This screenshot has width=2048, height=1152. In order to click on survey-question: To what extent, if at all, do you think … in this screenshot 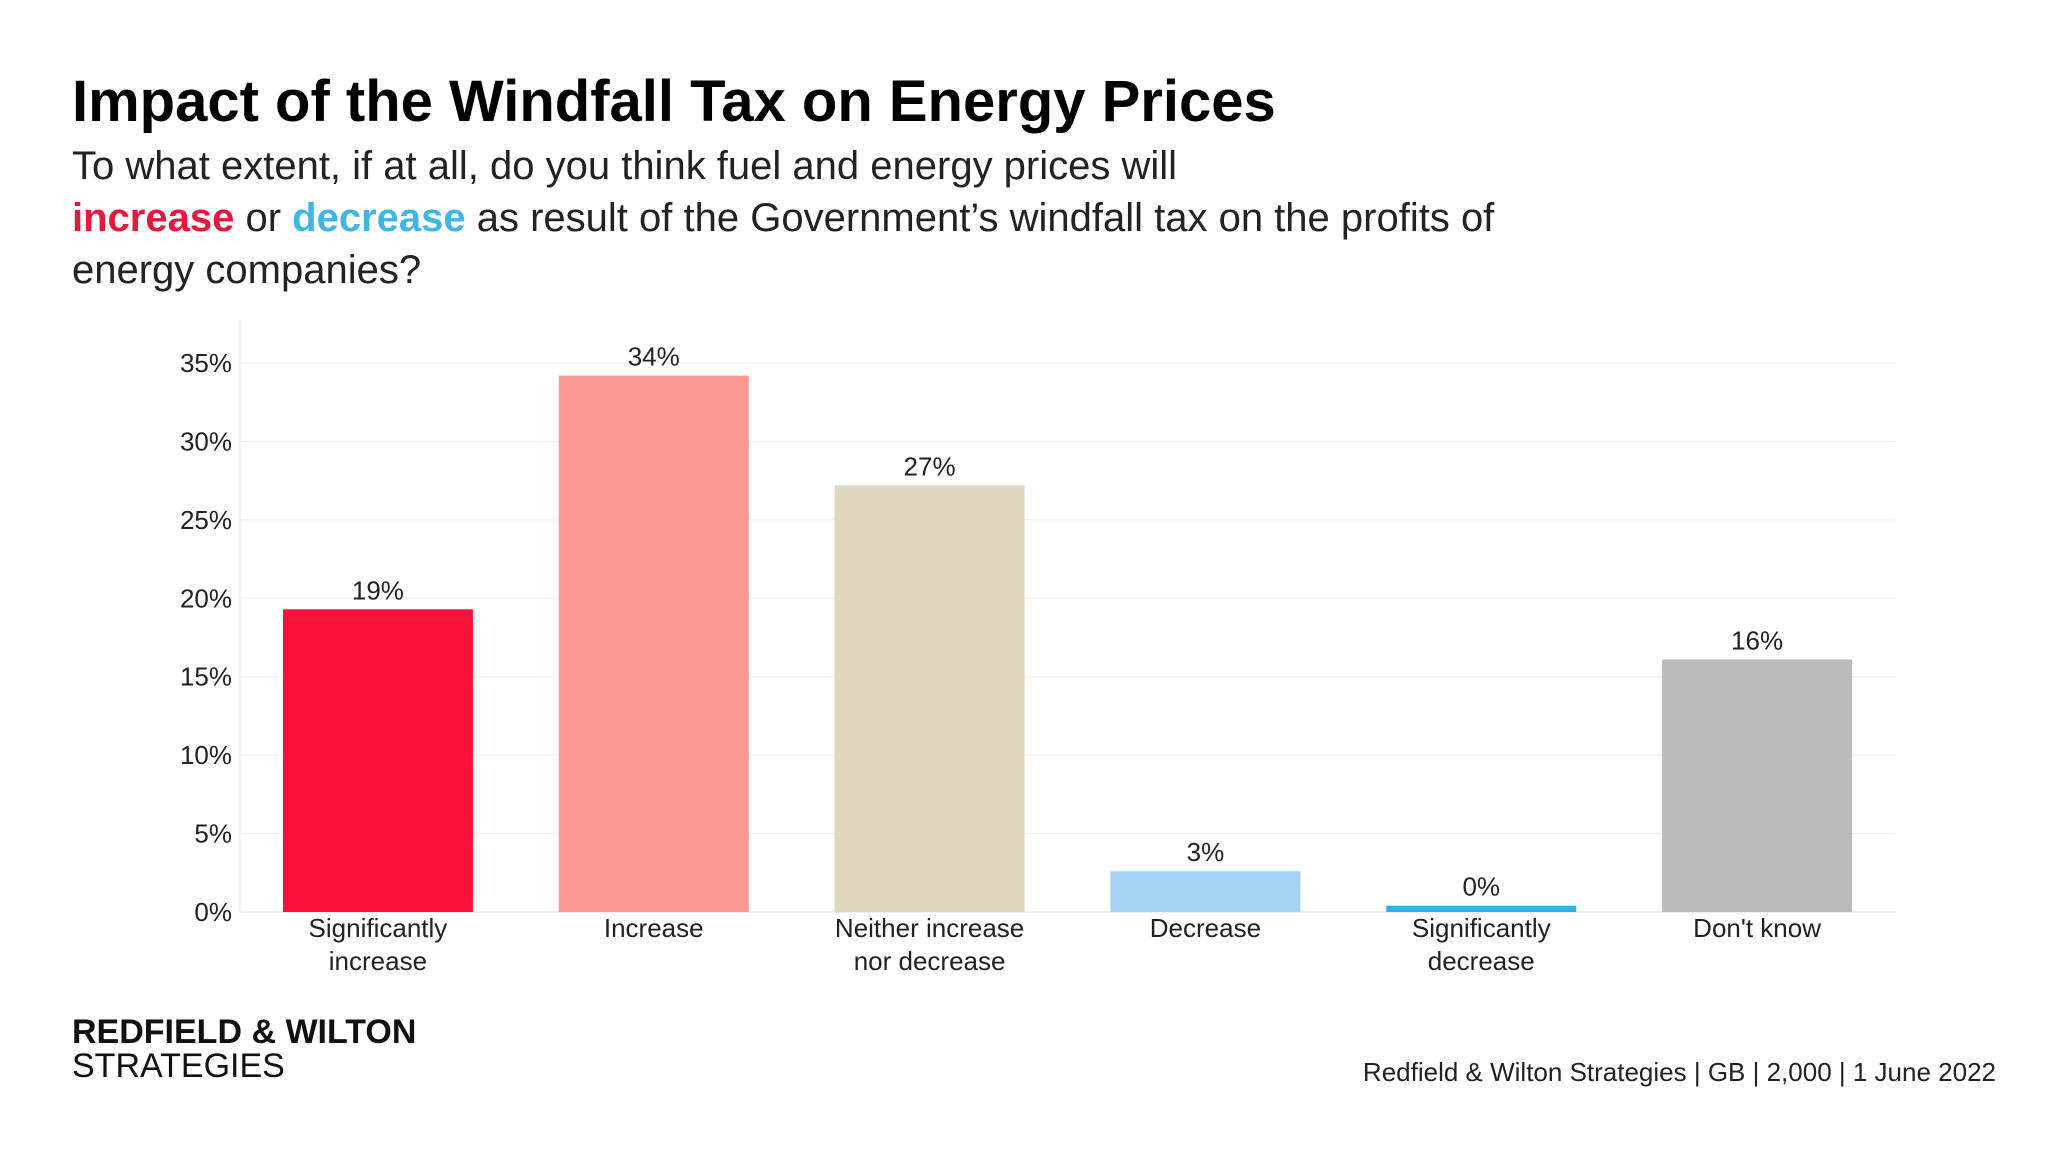, I will do `click(792, 218)`.